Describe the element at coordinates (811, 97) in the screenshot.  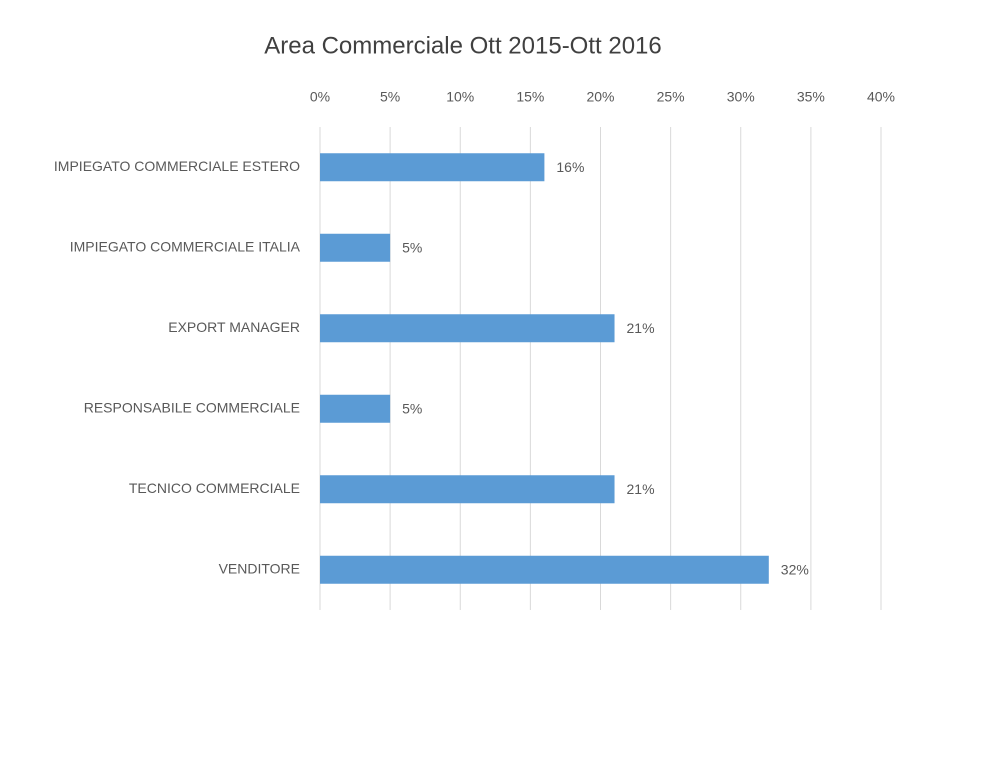
I see `x-tick-label: 35%` at that location.